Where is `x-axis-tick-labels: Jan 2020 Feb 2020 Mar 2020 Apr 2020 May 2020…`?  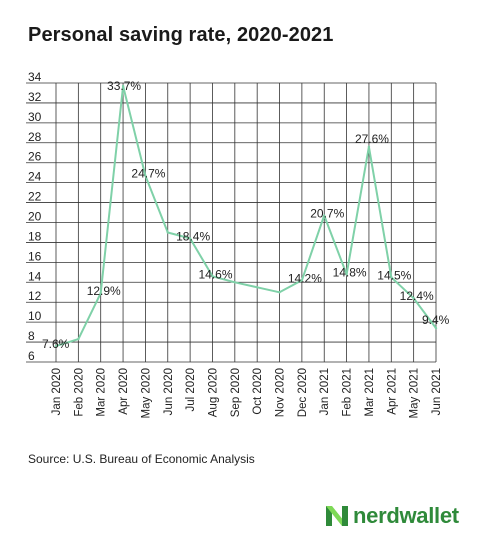
x-axis-tick-labels: Jan 2020 Feb 2020 Mar 2020 Apr 2020 May 2020… is located at coordinates (247, 393).